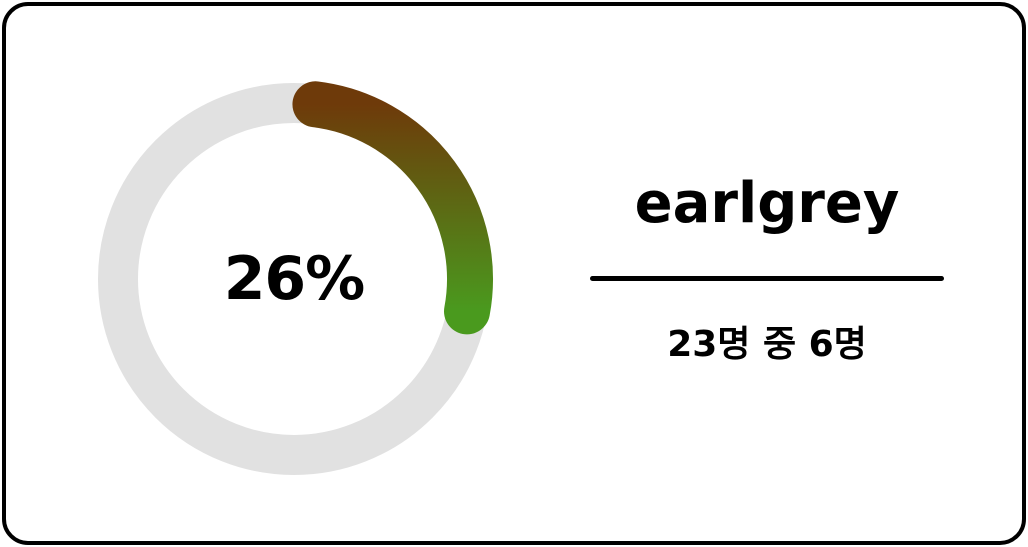  Describe the element at coordinates (767, 203) in the screenshot. I see `username: earlgrey` at that location.